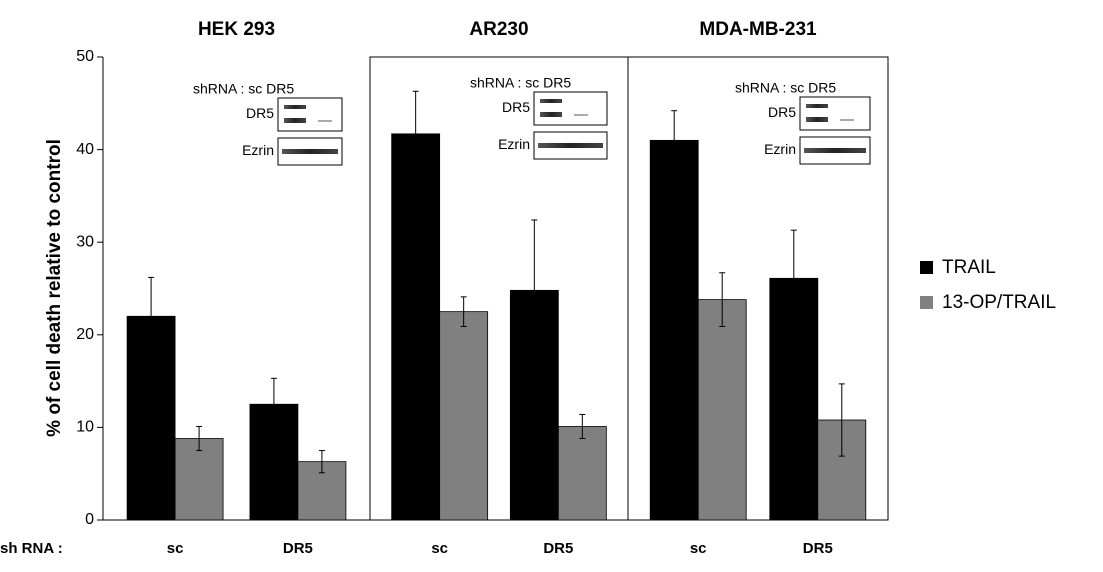 The height and width of the screenshot is (572, 1103). What do you see at coordinates (85, 241) in the screenshot?
I see `y-tick-label: 30` at bounding box center [85, 241].